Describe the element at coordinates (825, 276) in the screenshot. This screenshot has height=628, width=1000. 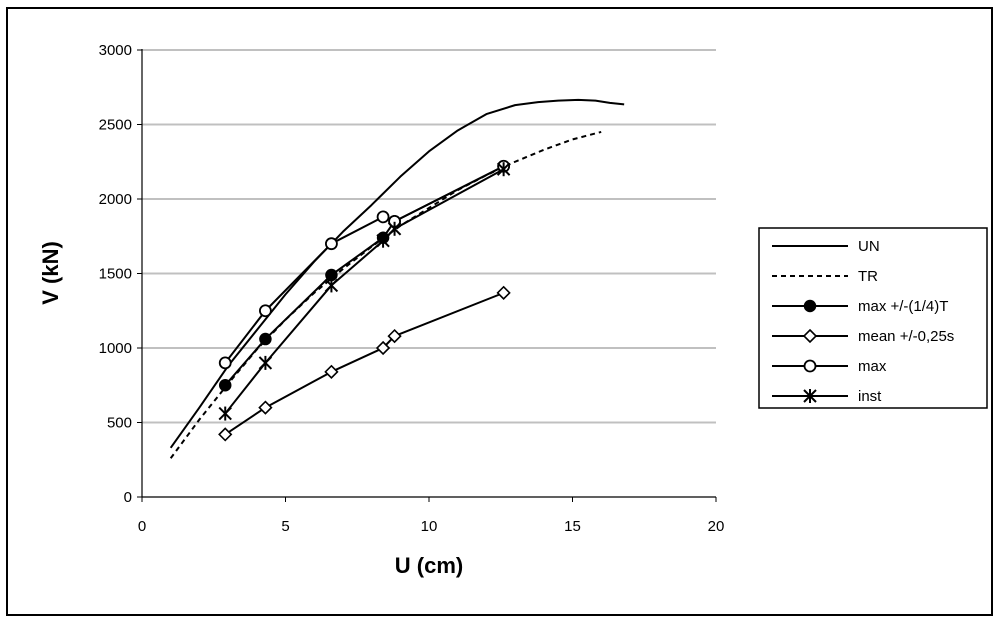
I see `legend-item-tr: TR` at that location.